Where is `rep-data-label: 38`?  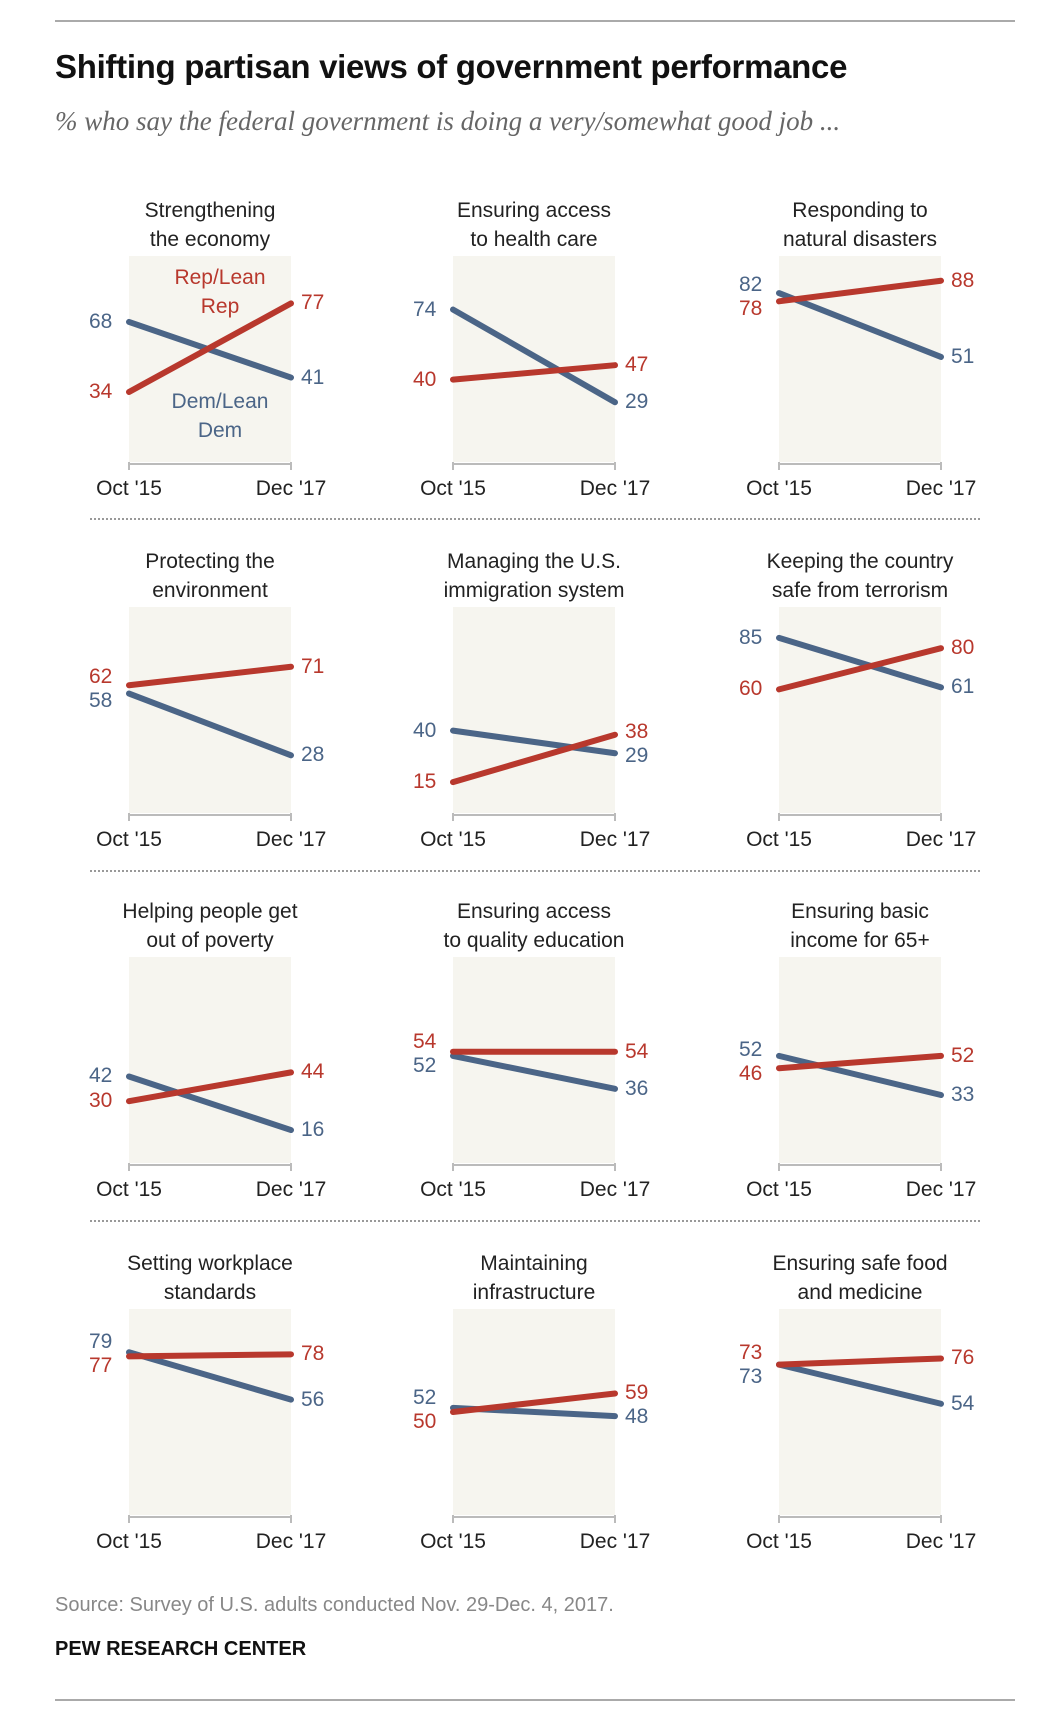 rep-data-label: 38 is located at coordinates (637, 731).